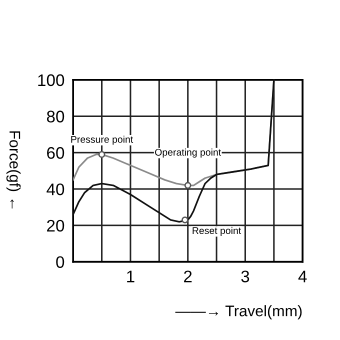 The height and width of the screenshot is (340, 340). I want to click on y-tick-label: 100, so click(51, 80).